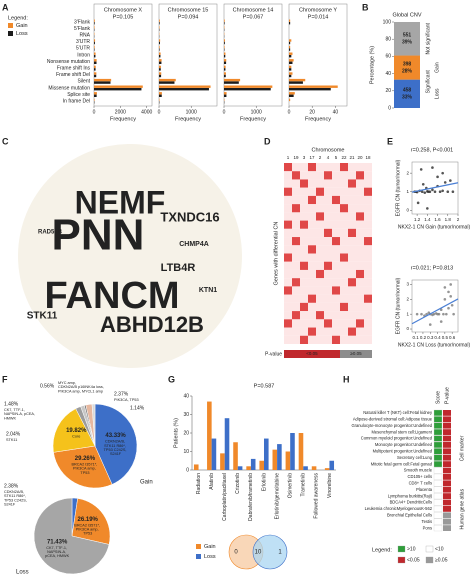 This screenshot has height=578, width=474. What do you see at coordinates (288, 157) in the screenshot?
I see `column-label: 1` at bounding box center [288, 157].